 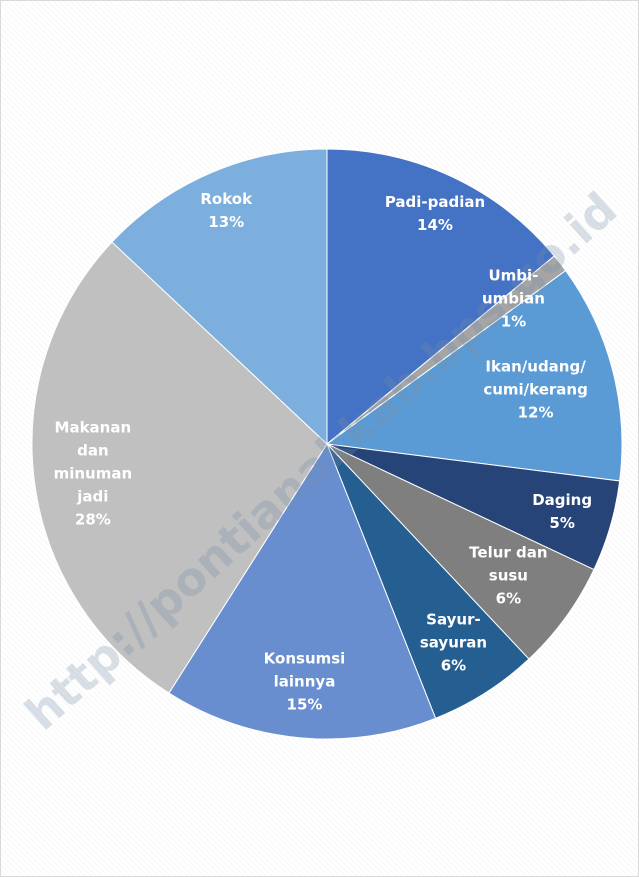 I want to click on slice-label: Telur dan susu 6%, so click(x=508, y=575).